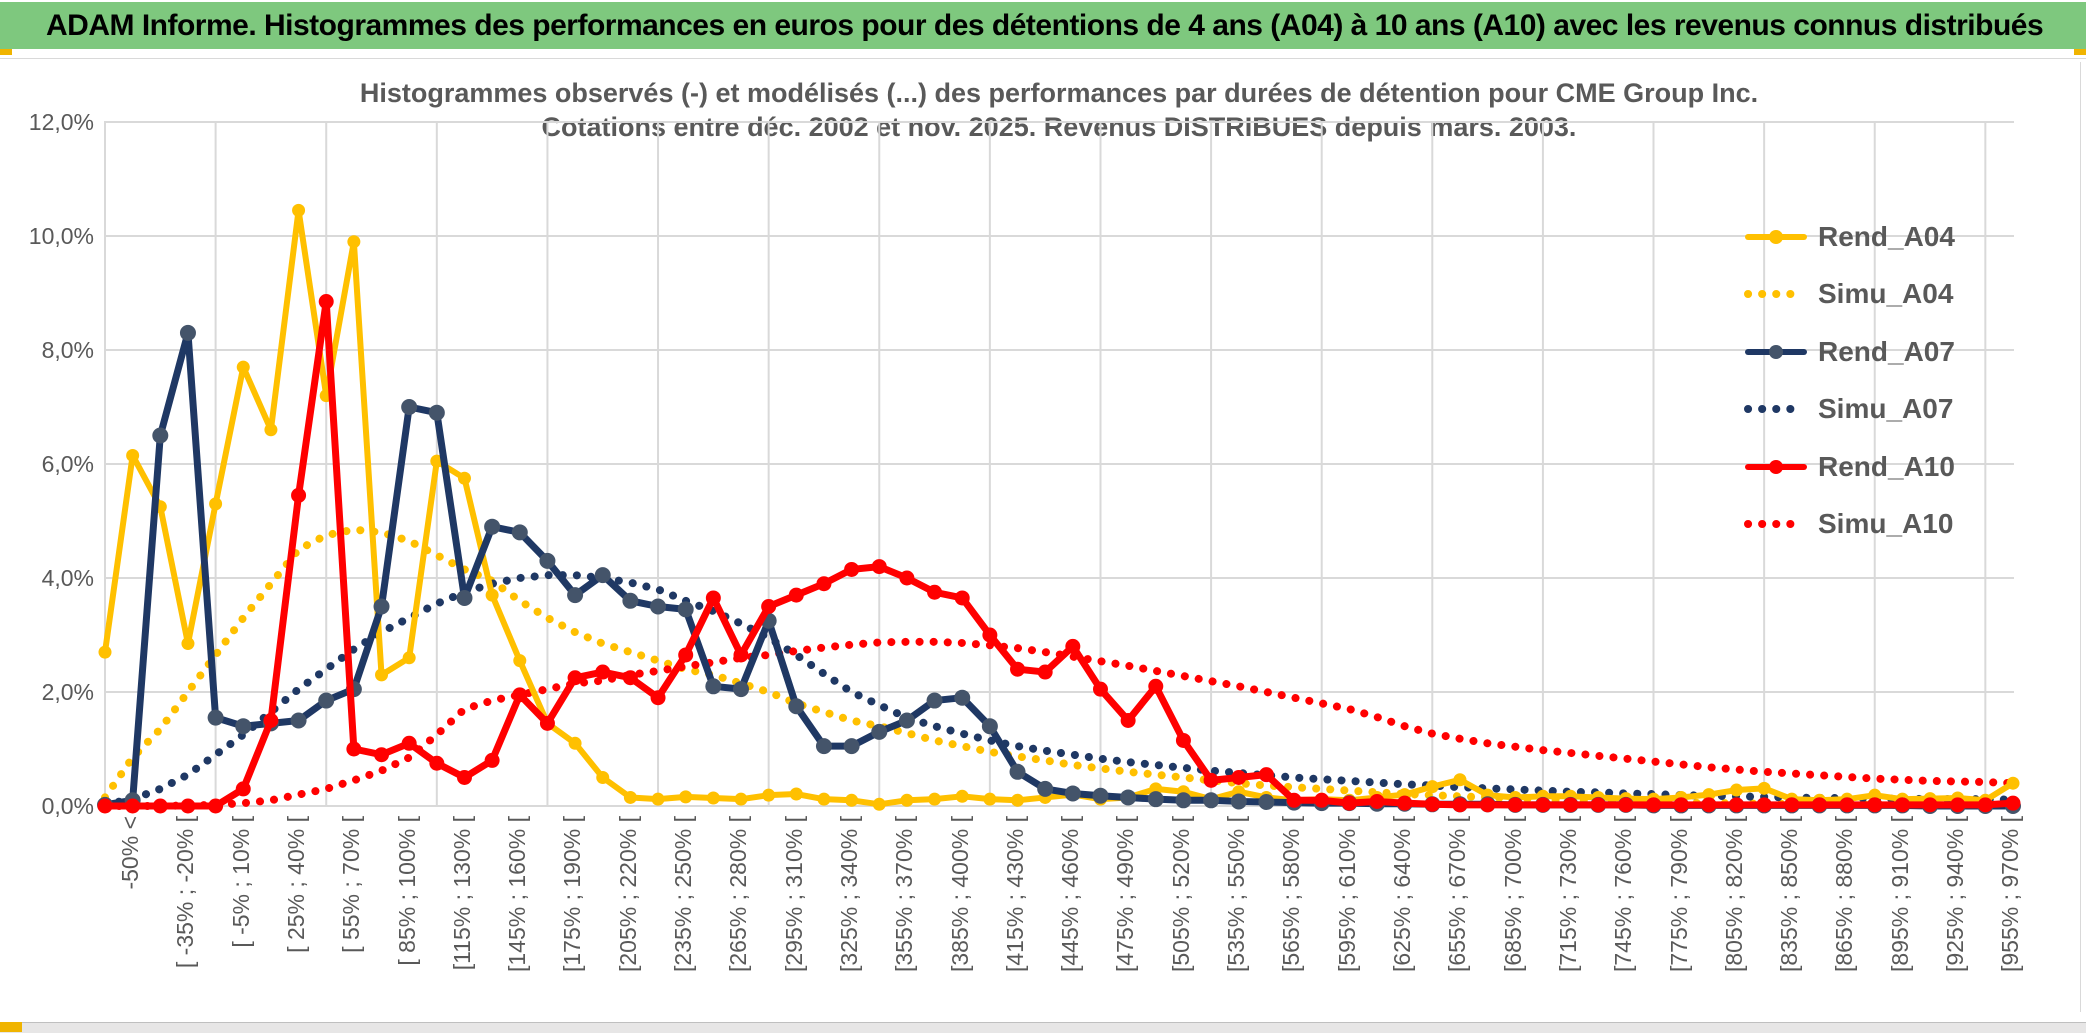 Image resolution: width=2086 pixels, height=1033 pixels. I want to click on footer-tab-marker, so click(11, 1027).